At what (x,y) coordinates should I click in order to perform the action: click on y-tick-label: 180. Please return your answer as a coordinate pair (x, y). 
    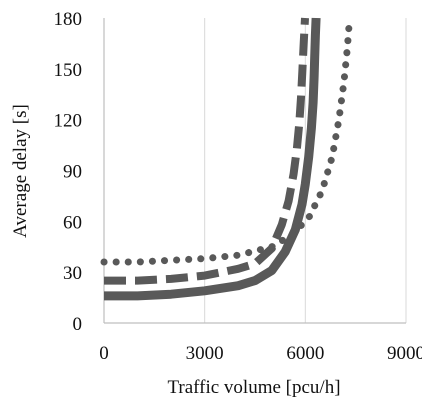
    Looking at the image, I should click on (68, 19).